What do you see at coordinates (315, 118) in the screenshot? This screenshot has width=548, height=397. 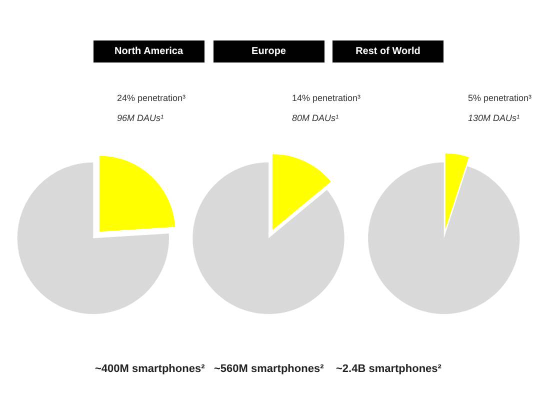 I see `text: 80M DAUs¹` at bounding box center [315, 118].